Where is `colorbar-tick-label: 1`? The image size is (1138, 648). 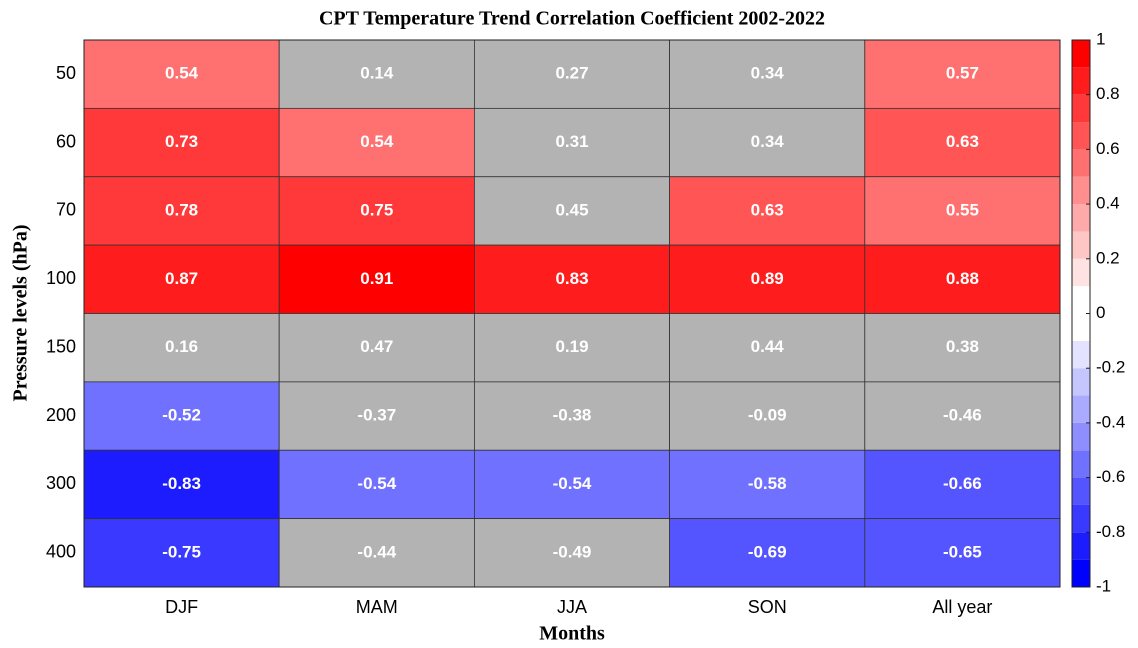
colorbar-tick-label: 1 is located at coordinates (1100, 38).